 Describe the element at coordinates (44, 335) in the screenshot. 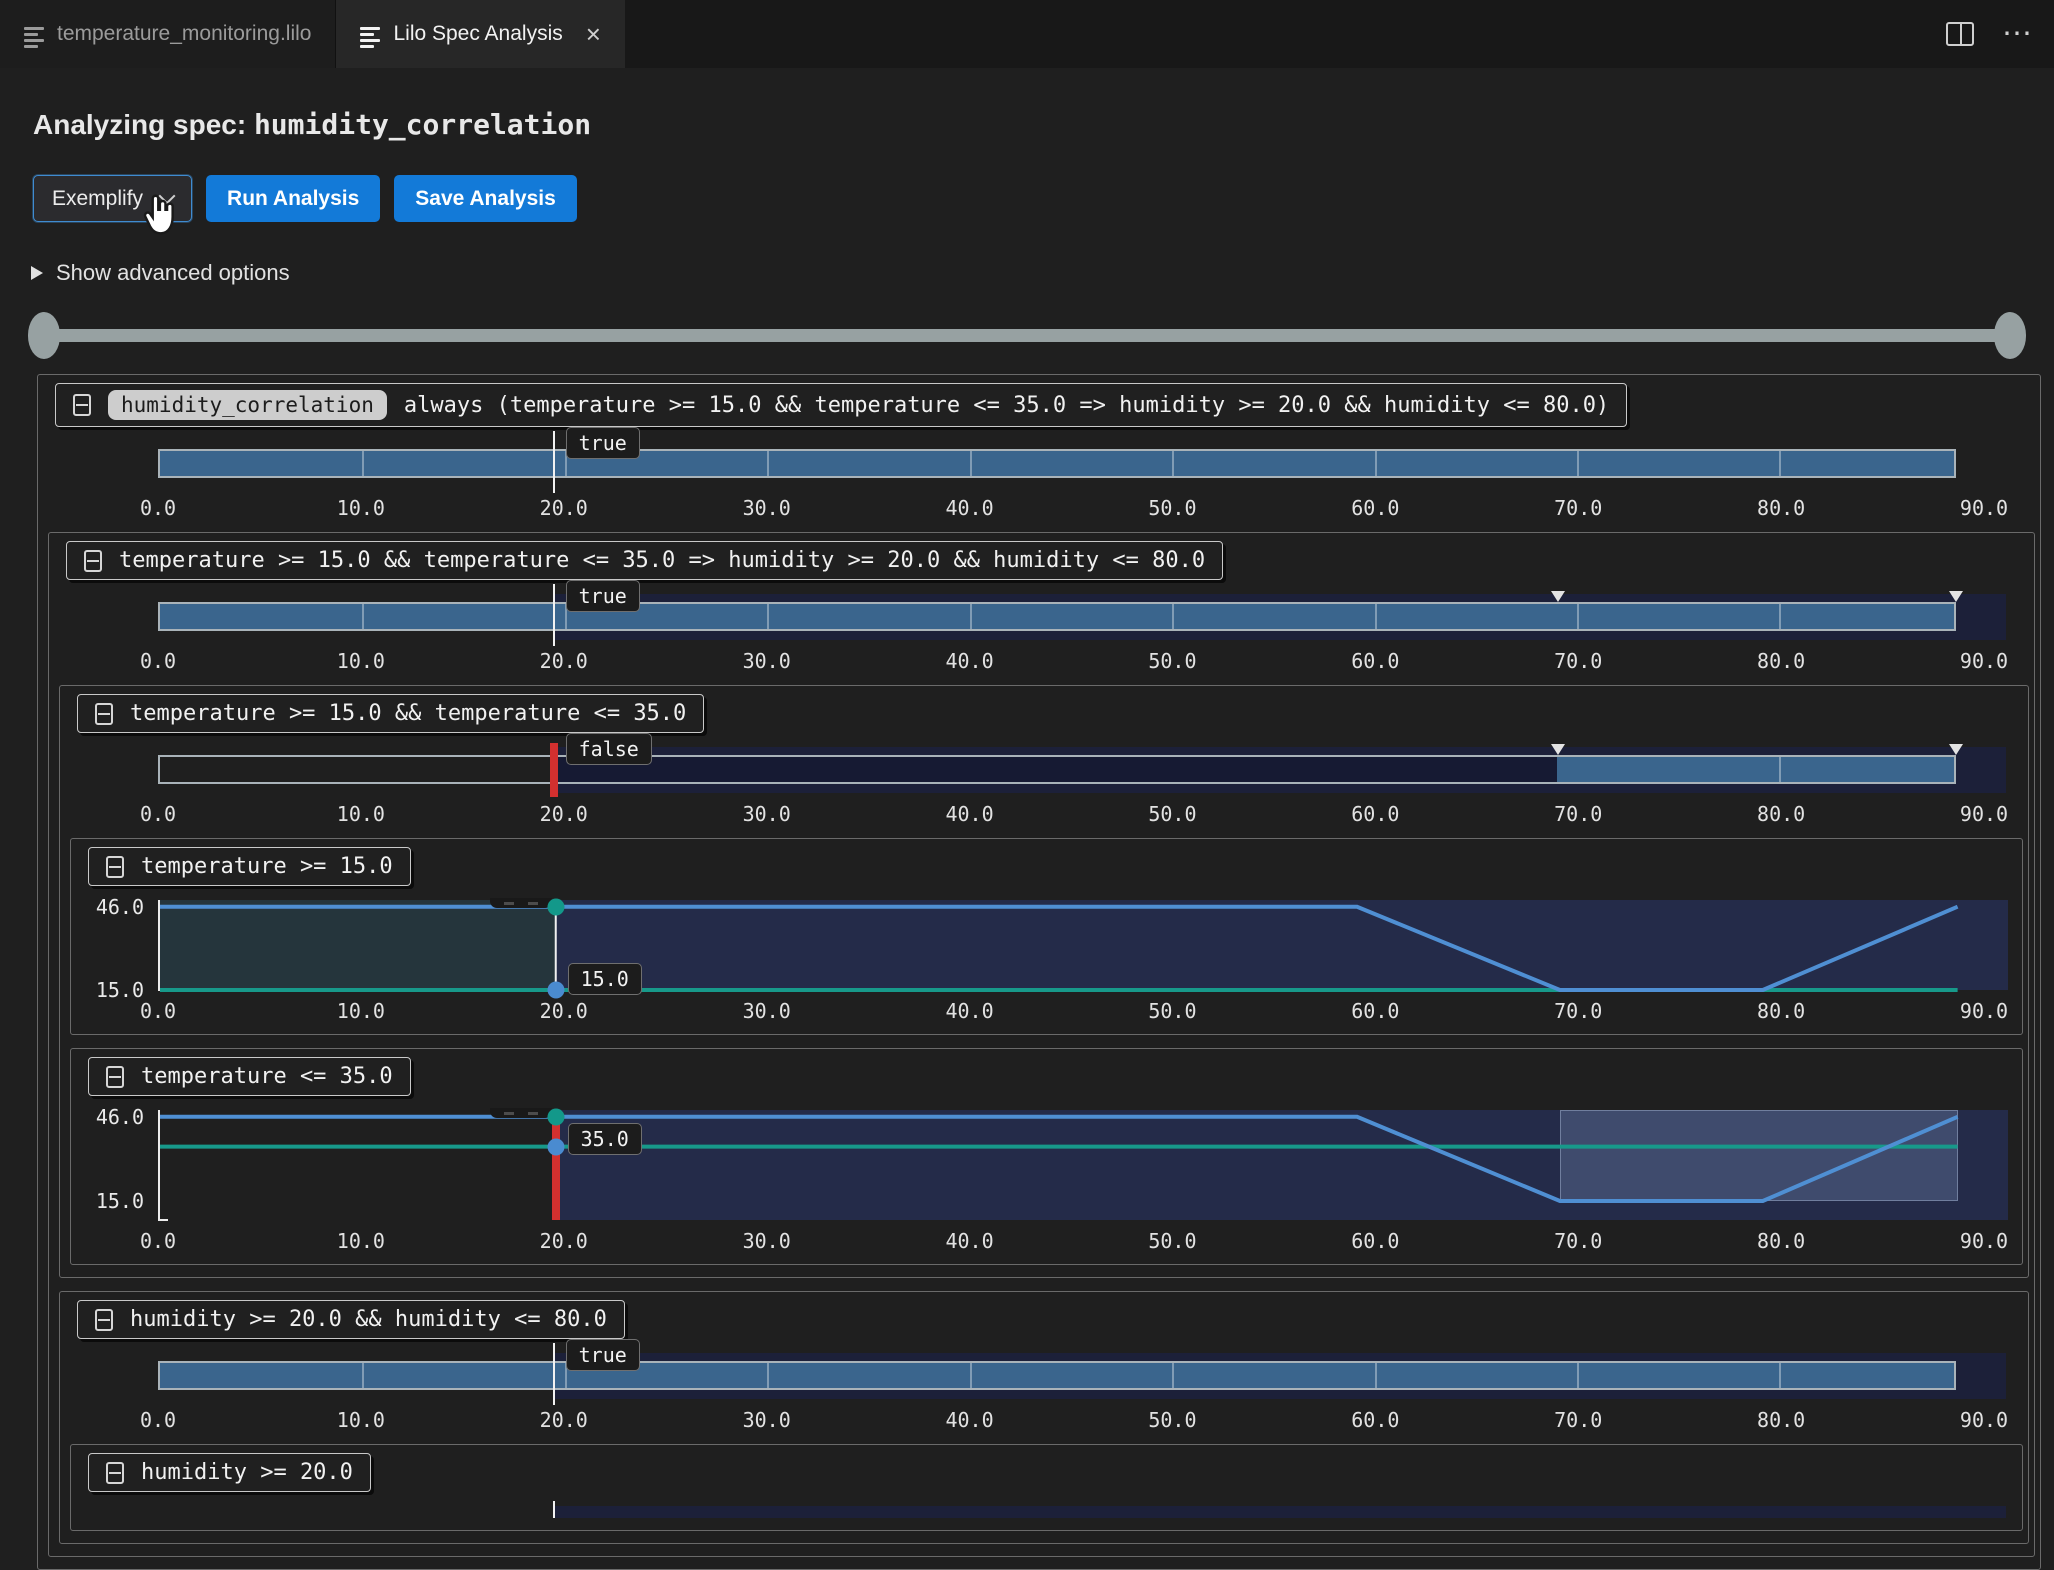

I see `slider-handle-left` at that location.